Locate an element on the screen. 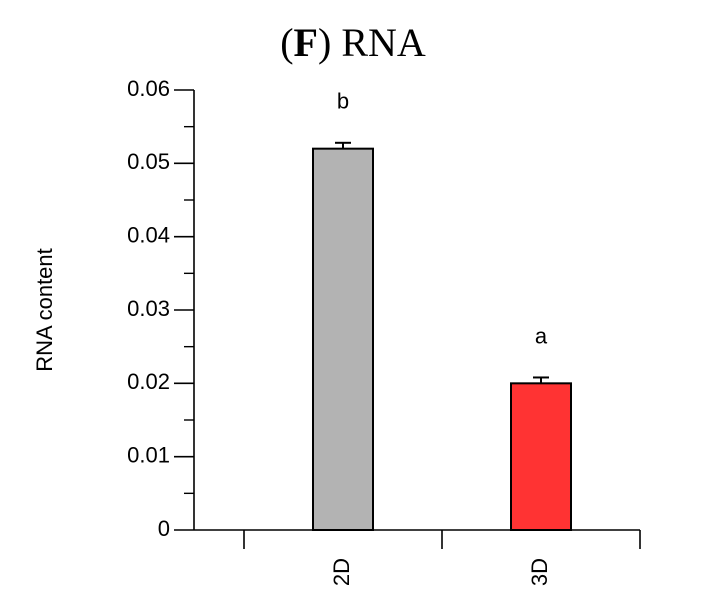  significance-label: b is located at coordinates (343, 101).